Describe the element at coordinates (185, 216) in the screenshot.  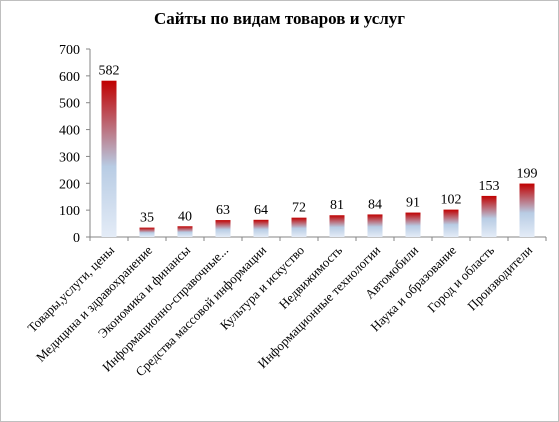
I see `data-label: 40` at that location.